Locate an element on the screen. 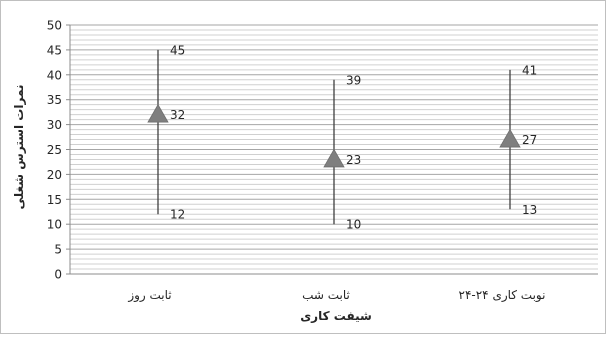 This screenshot has height=337, width=606. y-tick-label: 35 is located at coordinates (54, 100).